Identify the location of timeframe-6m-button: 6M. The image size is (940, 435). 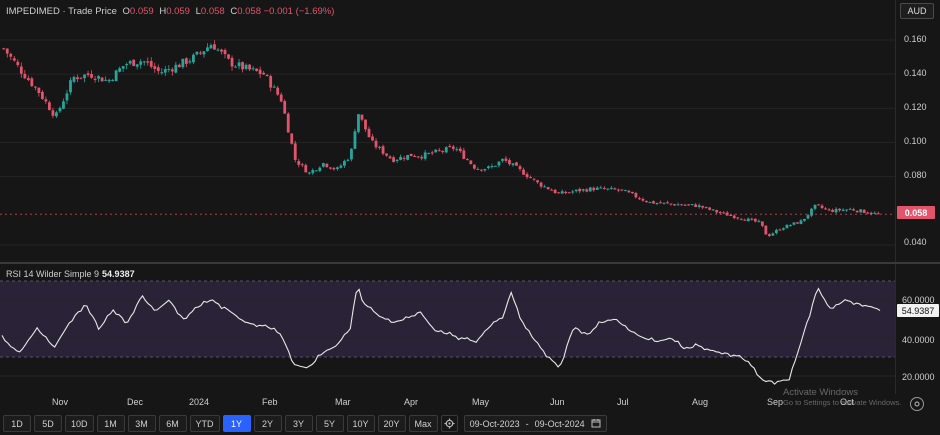
(172, 423).